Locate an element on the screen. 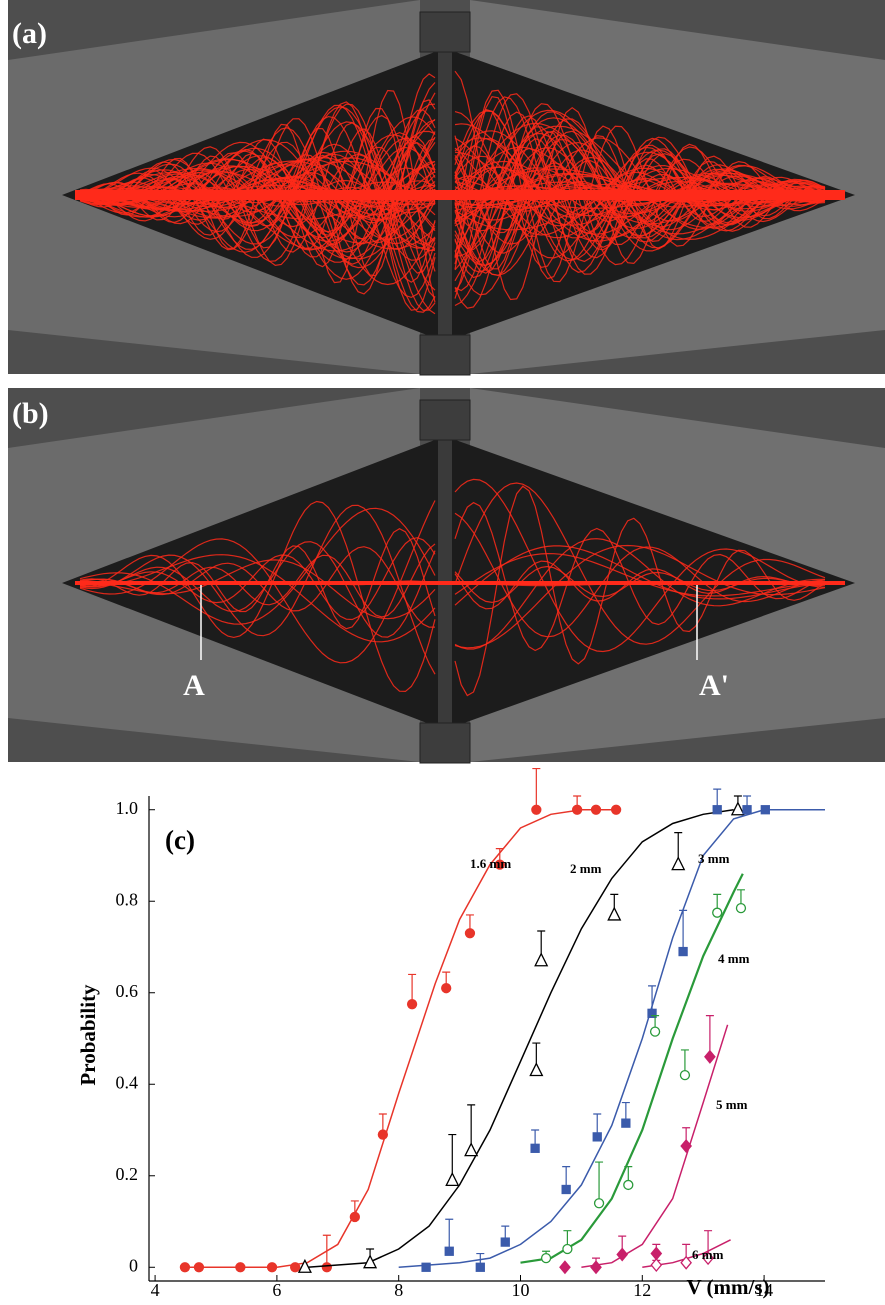  marker-label: A is located at coordinates (194, 685).